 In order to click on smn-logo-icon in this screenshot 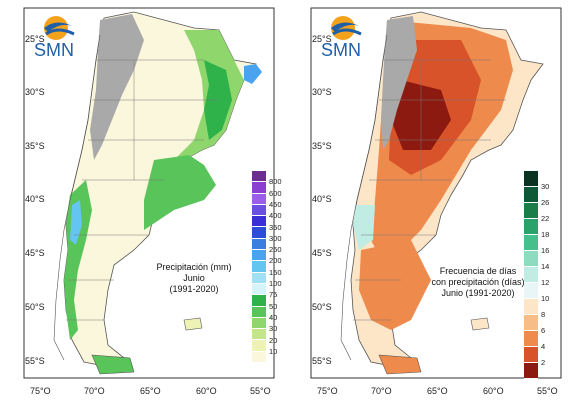, I will do `click(346, 28)`.